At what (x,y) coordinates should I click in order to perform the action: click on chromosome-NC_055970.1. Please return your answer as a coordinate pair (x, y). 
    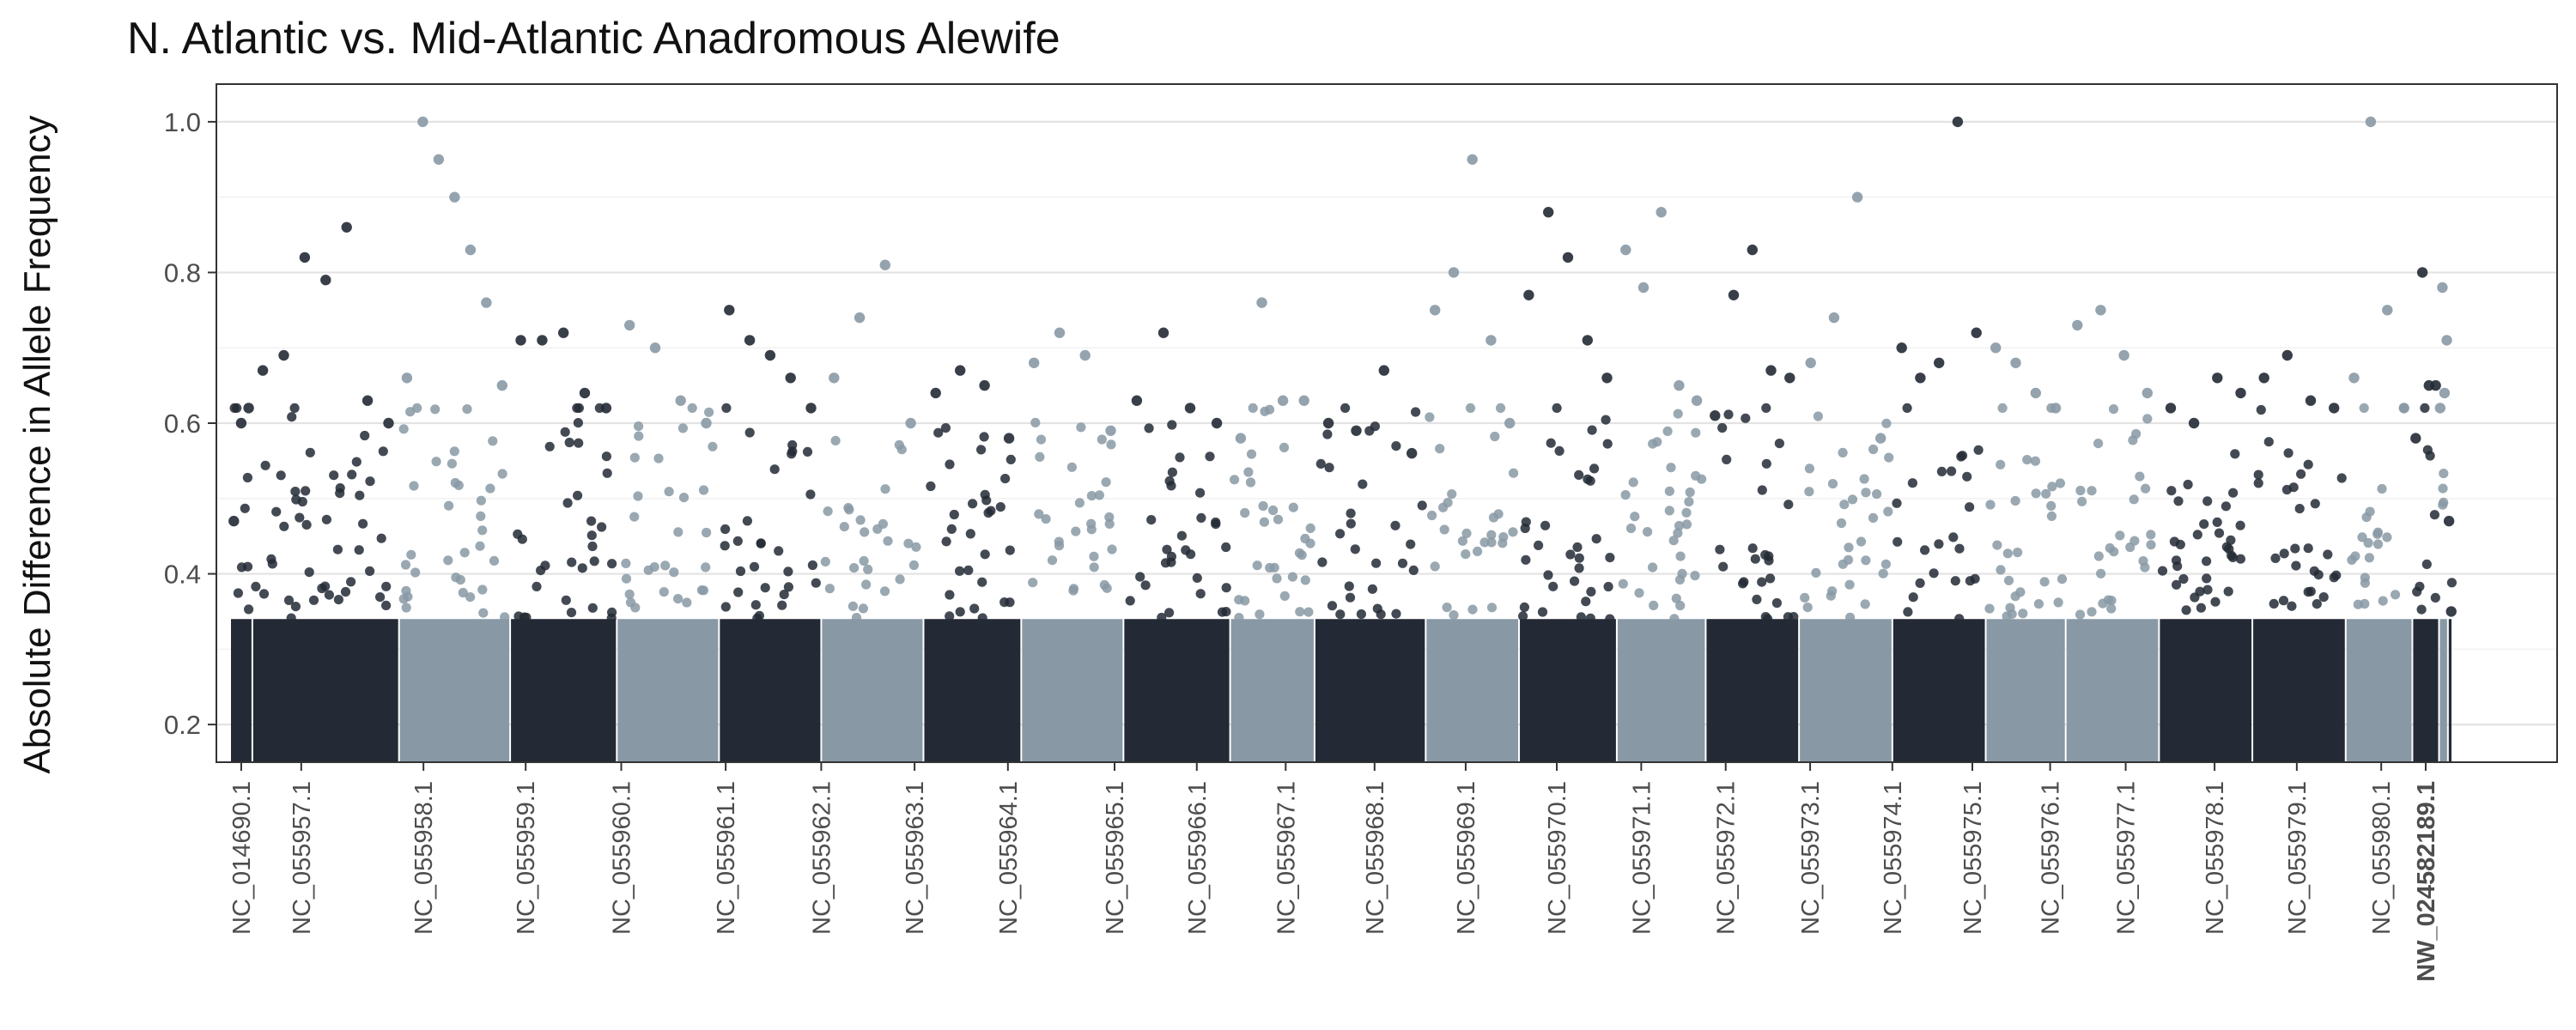
    Looking at the image, I should click on (1662, 484).